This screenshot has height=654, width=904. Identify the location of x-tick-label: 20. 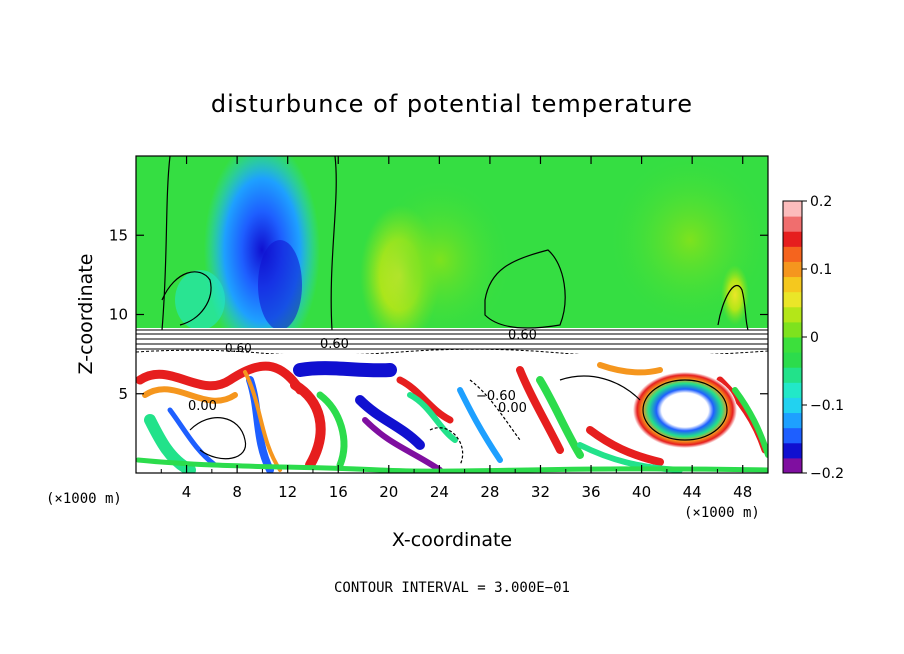
(388, 492).